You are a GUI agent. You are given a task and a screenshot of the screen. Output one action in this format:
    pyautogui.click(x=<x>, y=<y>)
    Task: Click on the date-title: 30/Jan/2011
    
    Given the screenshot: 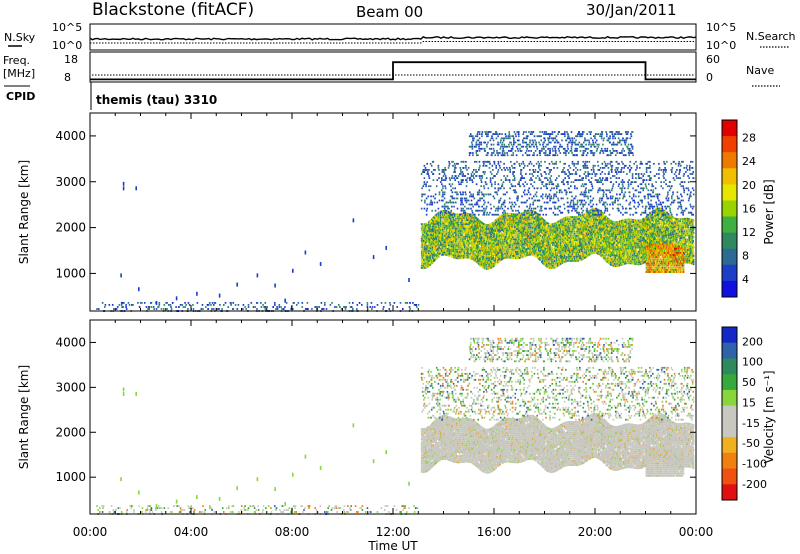 What is the action you would take?
    pyautogui.click(x=631, y=10)
    